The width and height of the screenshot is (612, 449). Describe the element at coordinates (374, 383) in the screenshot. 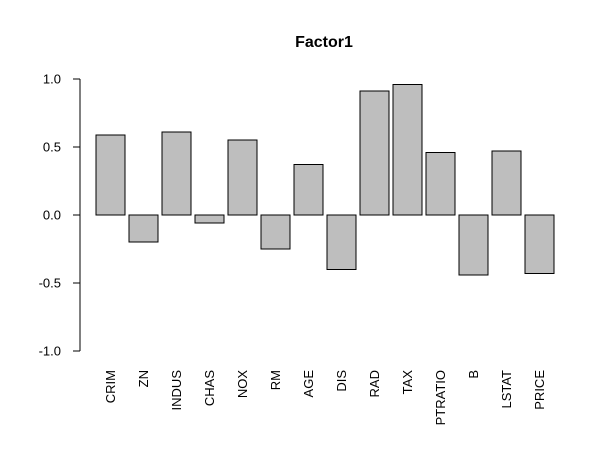

I see `x-tick-label: RAD` at that location.